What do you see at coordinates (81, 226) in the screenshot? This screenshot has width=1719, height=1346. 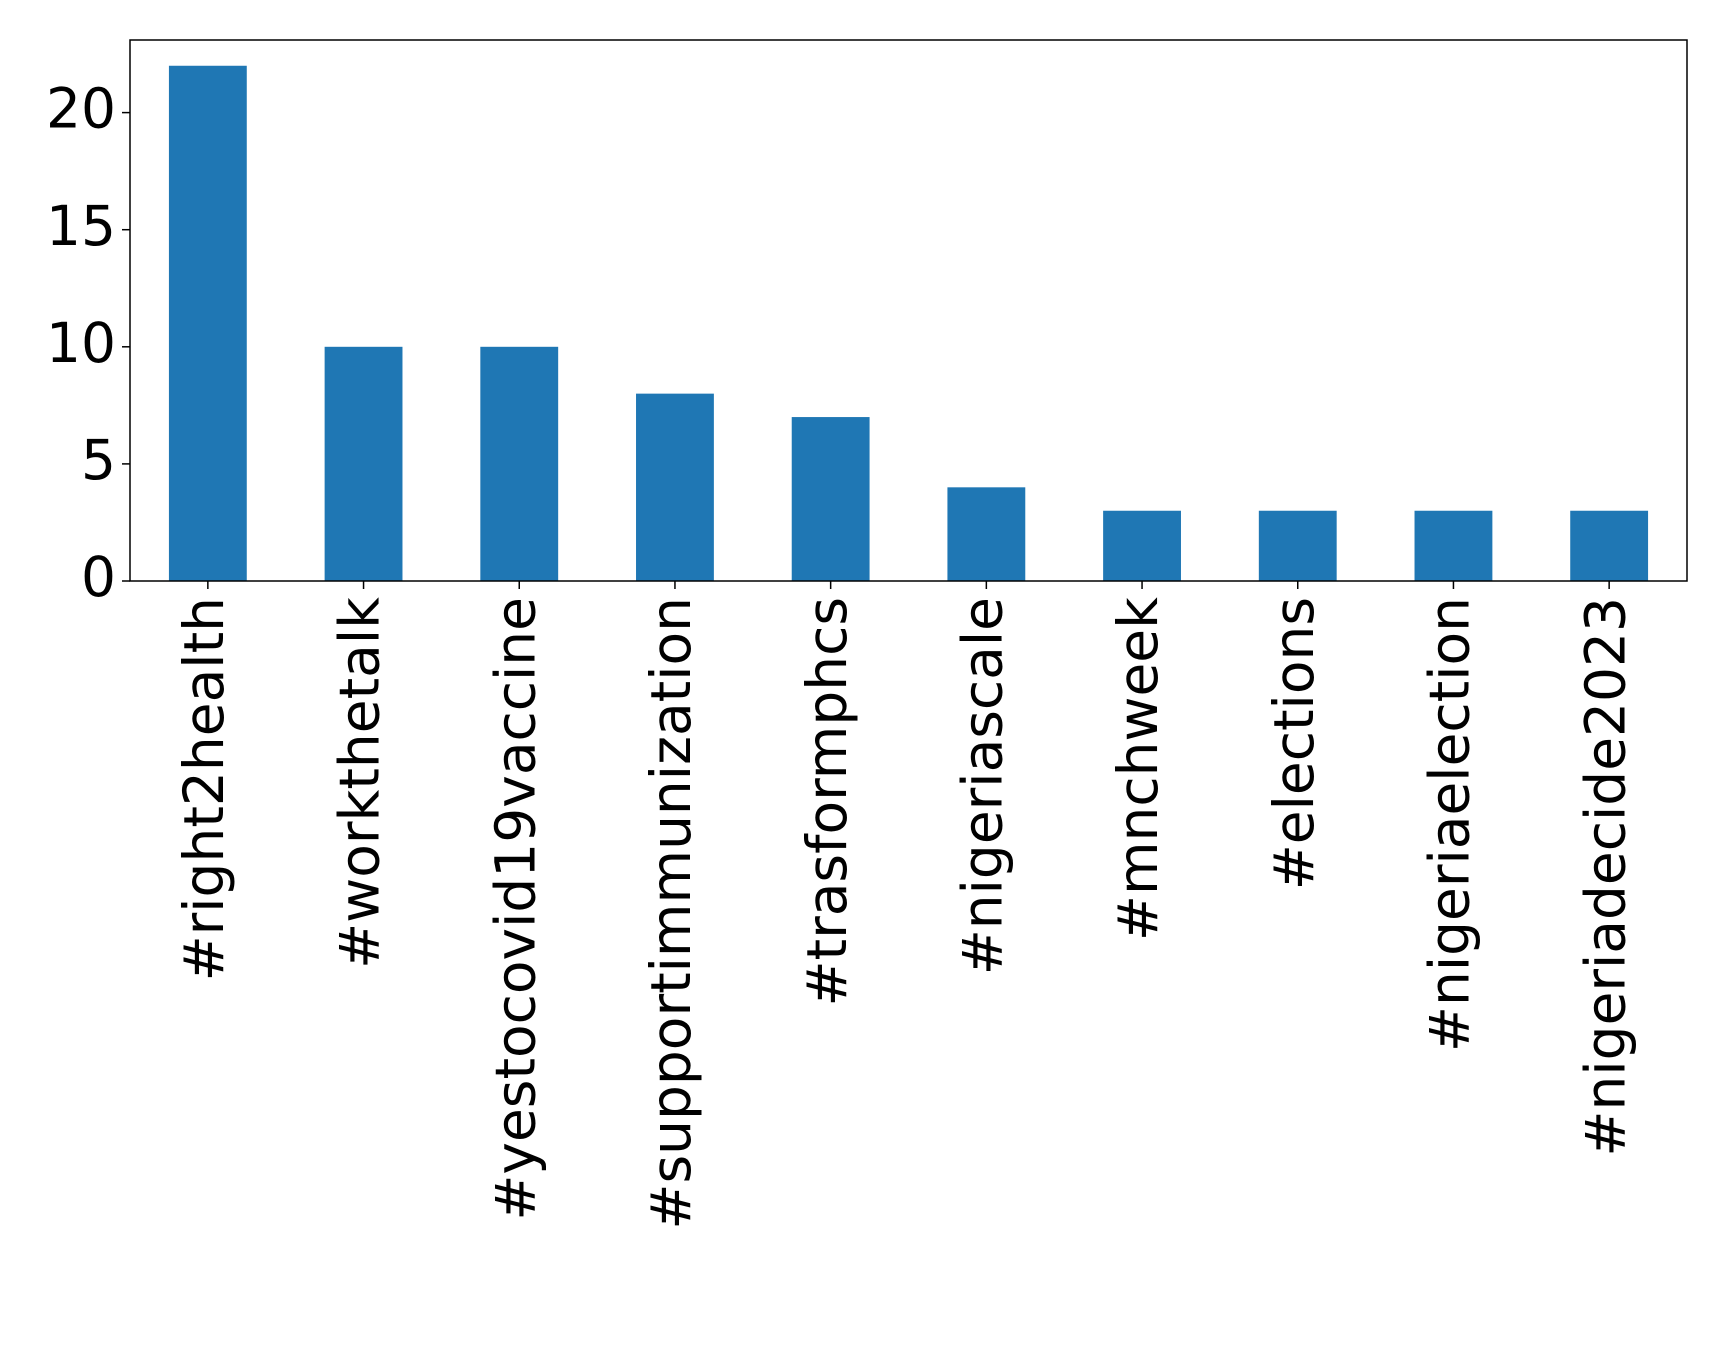 I see `y-tick-label: 15` at bounding box center [81, 226].